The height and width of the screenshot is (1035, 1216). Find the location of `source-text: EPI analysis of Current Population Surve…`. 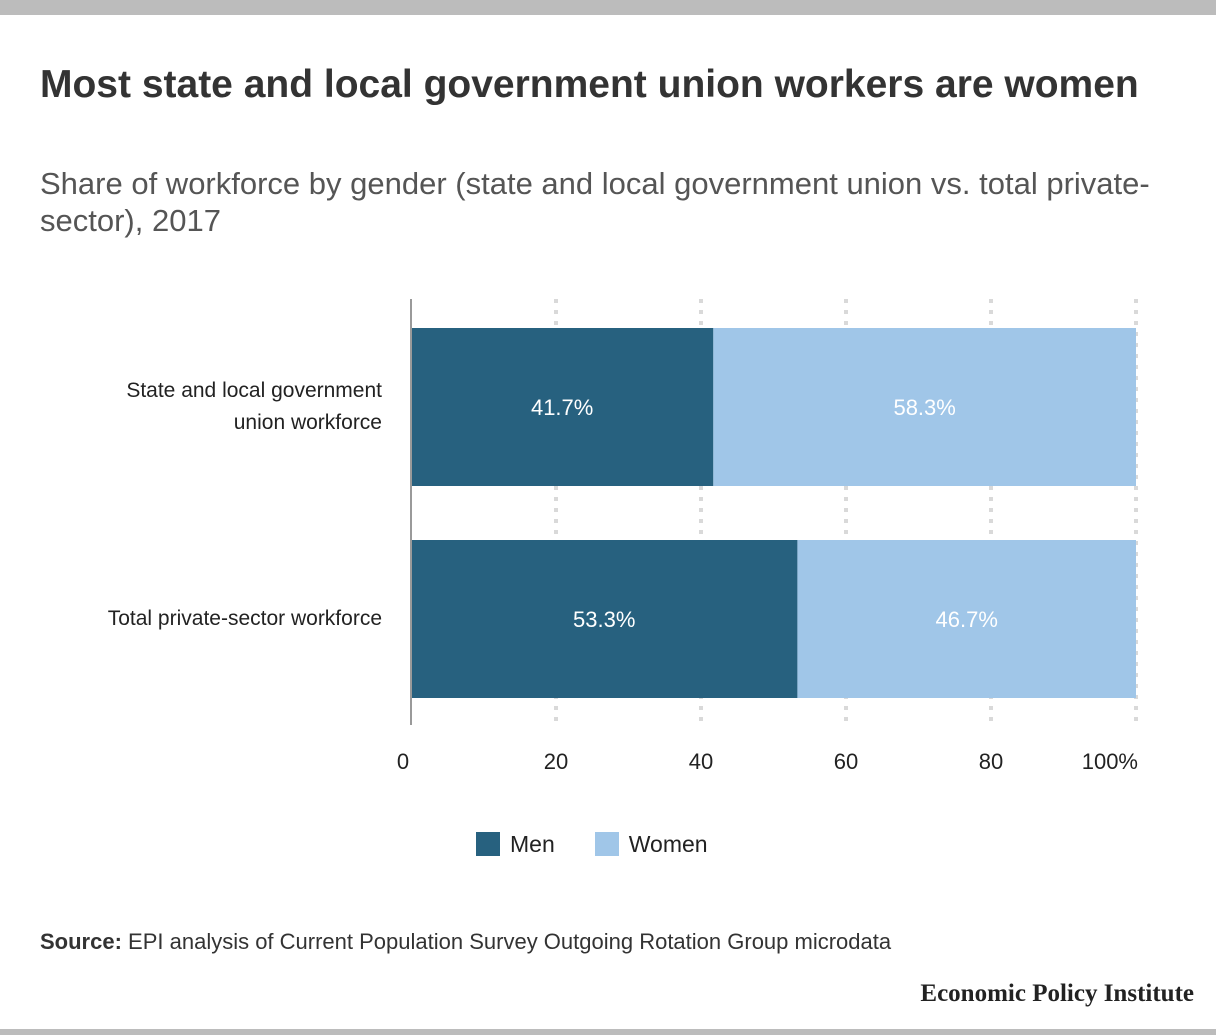

source-text: EPI analysis of Current Population Surve… is located at coordinates (506, 941).